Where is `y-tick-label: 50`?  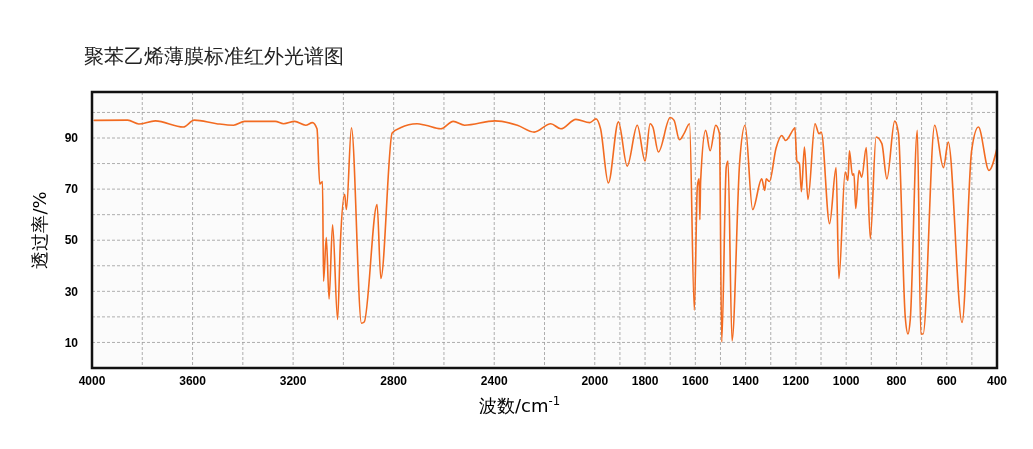
y-tick-label: 50 is located at coordinates (71, 240).